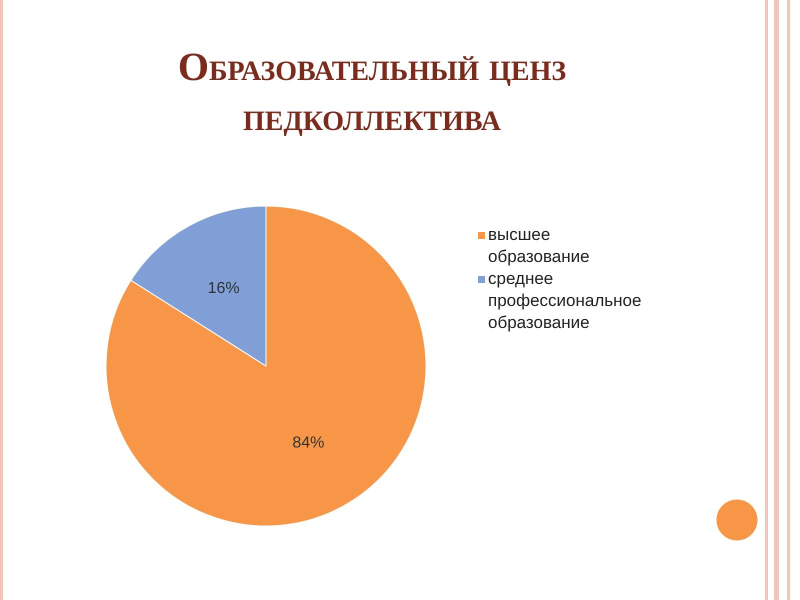 Image resolution: width=800 pixels, height=600 pixels. What do you see at coordinates (224, 289) in the screenshot?
I see `data-label: 16%` at bounding box center [224, 289].